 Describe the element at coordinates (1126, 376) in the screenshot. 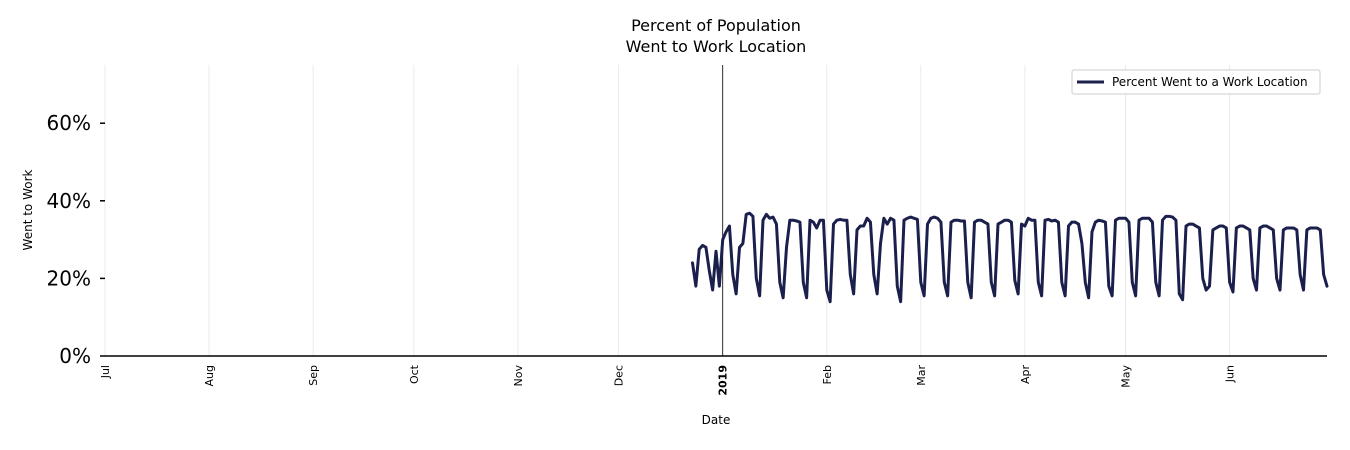

I see `x-tick-label: May` at that location.